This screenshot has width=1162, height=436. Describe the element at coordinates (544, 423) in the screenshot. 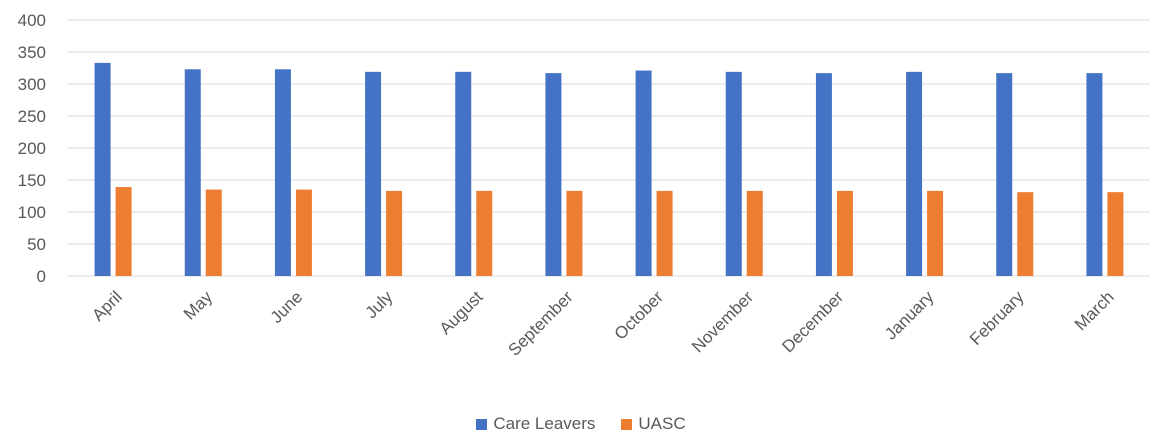

I see `legend-label-care-leavers: Care Leavers` at that location.